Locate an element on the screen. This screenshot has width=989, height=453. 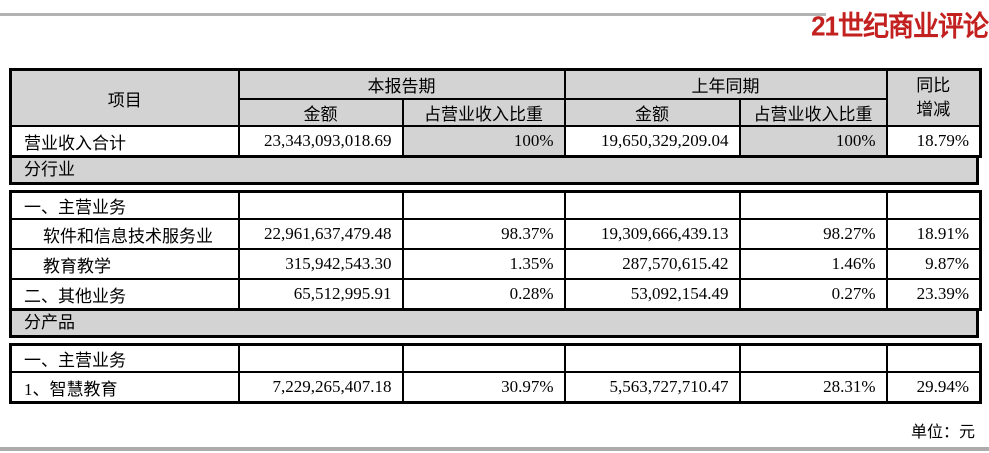
cell-yoy: 18.79% is located at coordinates (933, 141).